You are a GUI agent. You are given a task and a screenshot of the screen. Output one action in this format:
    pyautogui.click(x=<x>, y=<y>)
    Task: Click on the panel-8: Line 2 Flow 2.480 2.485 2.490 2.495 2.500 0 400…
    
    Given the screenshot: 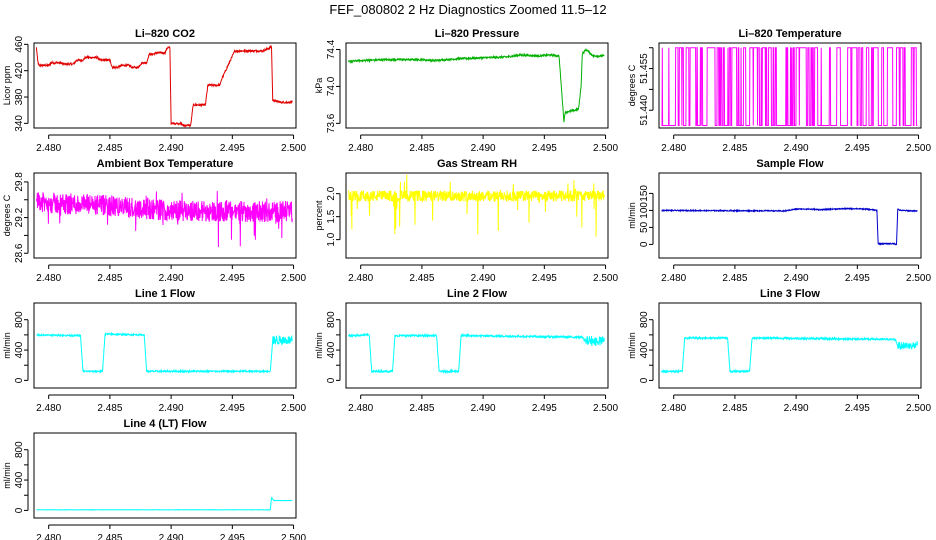 What is the action you would take?
    pyautogui.click(x=466, y=351)
    